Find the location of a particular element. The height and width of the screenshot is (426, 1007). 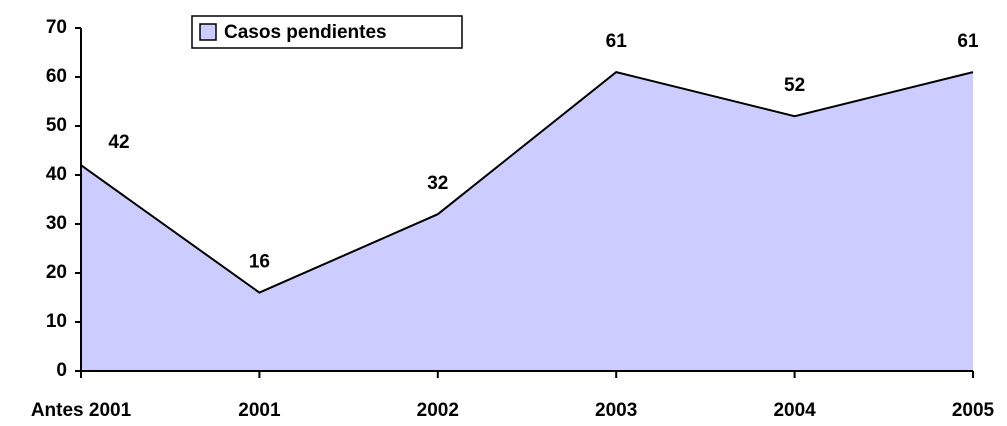

data-label: 42 is located at coordinates (118, 142).